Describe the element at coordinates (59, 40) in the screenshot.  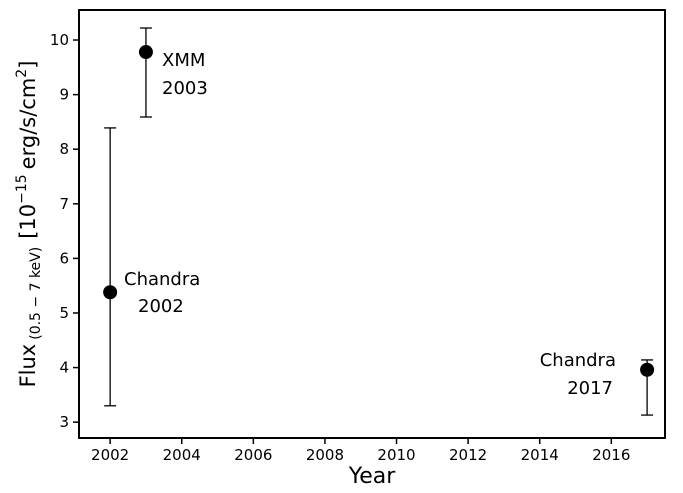
I see `y-tick-label: 10` at that location.